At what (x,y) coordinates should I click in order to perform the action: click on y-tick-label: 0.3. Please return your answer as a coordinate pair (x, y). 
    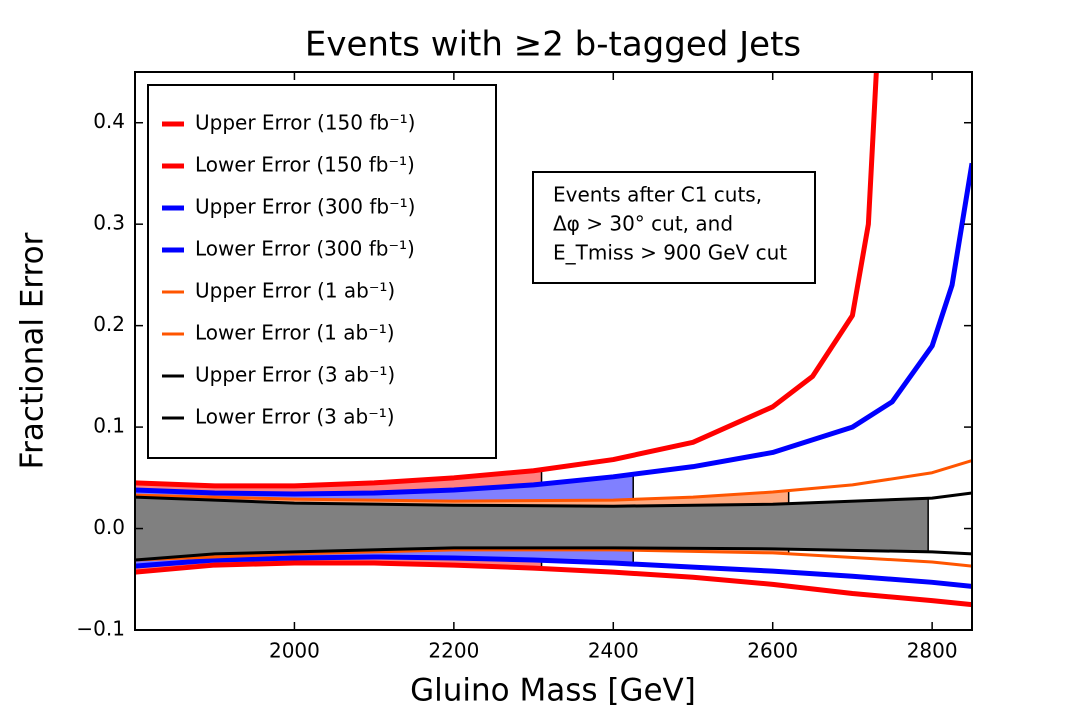
    Looking at the image, I should click on (109, 223).